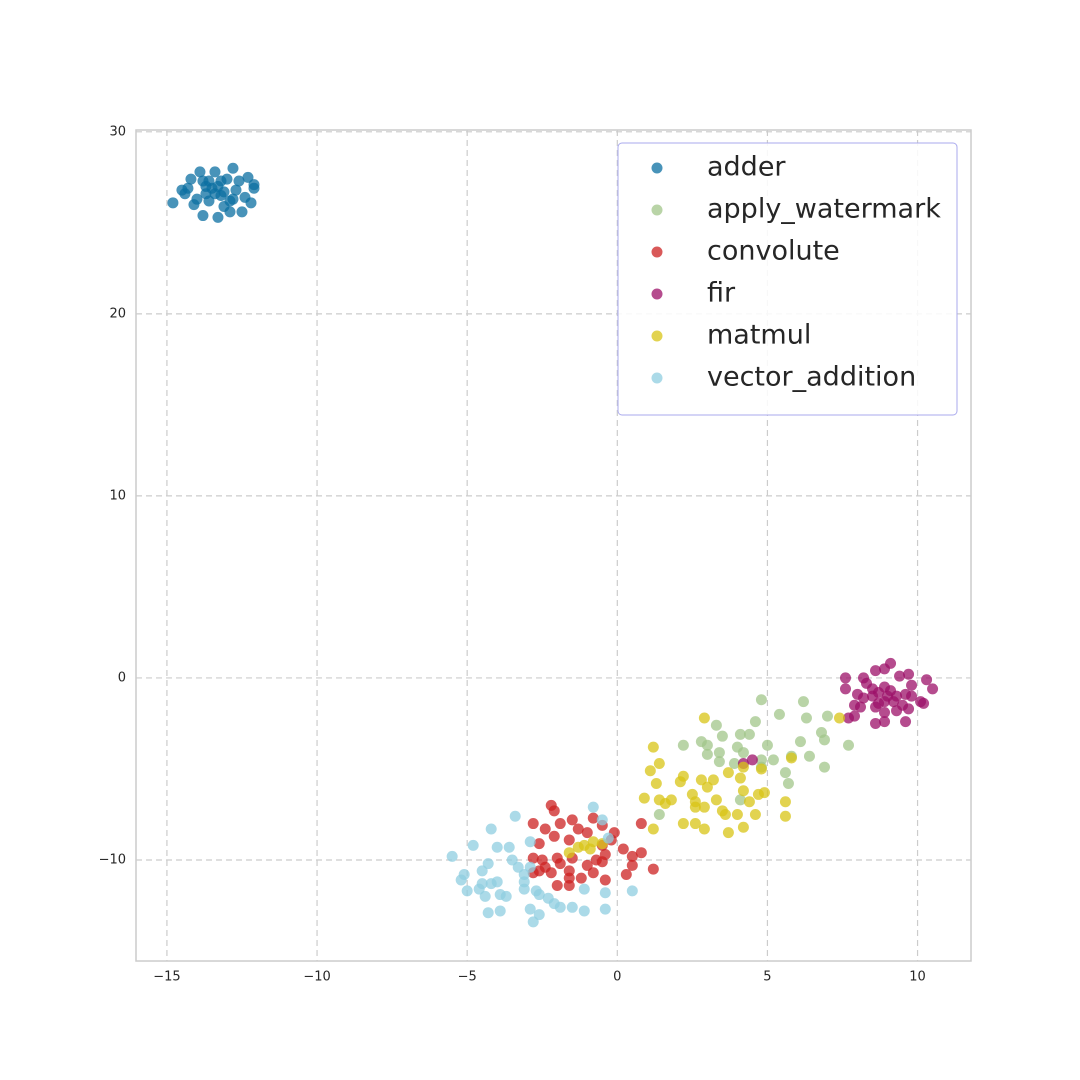 The height and width of the screenshot is (1080, 1080). I want to click on legend-box, so click(787, 279).